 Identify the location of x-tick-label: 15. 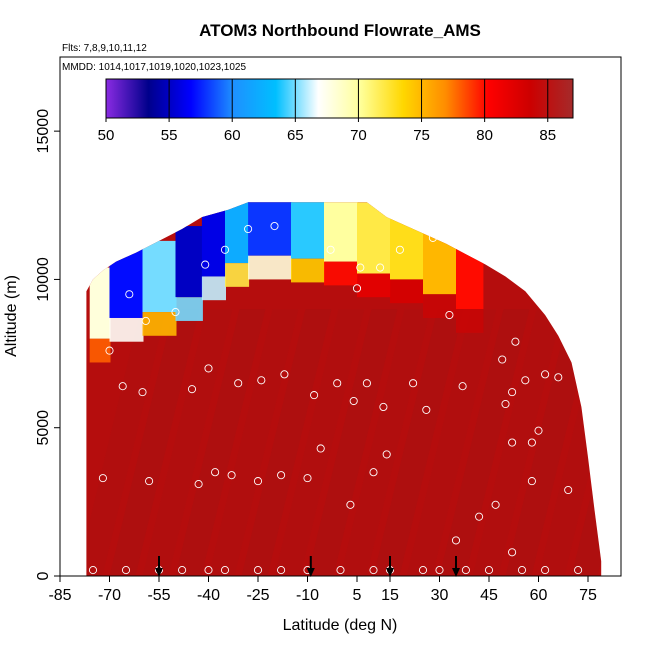
(390, 595).